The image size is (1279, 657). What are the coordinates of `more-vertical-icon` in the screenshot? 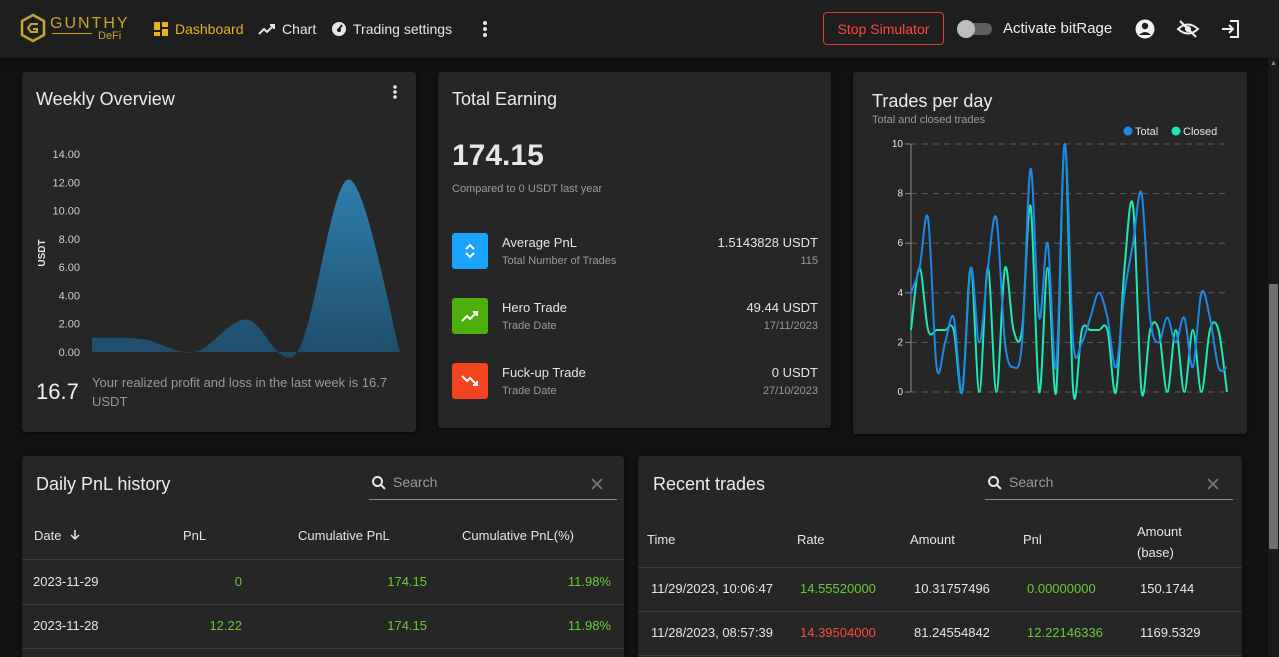 It's located at (485, 29).